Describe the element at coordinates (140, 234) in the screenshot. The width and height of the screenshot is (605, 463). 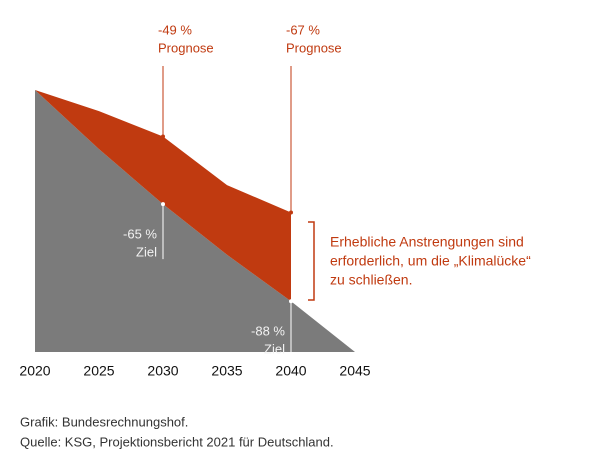
I see `value-label: -65 %` at that location.